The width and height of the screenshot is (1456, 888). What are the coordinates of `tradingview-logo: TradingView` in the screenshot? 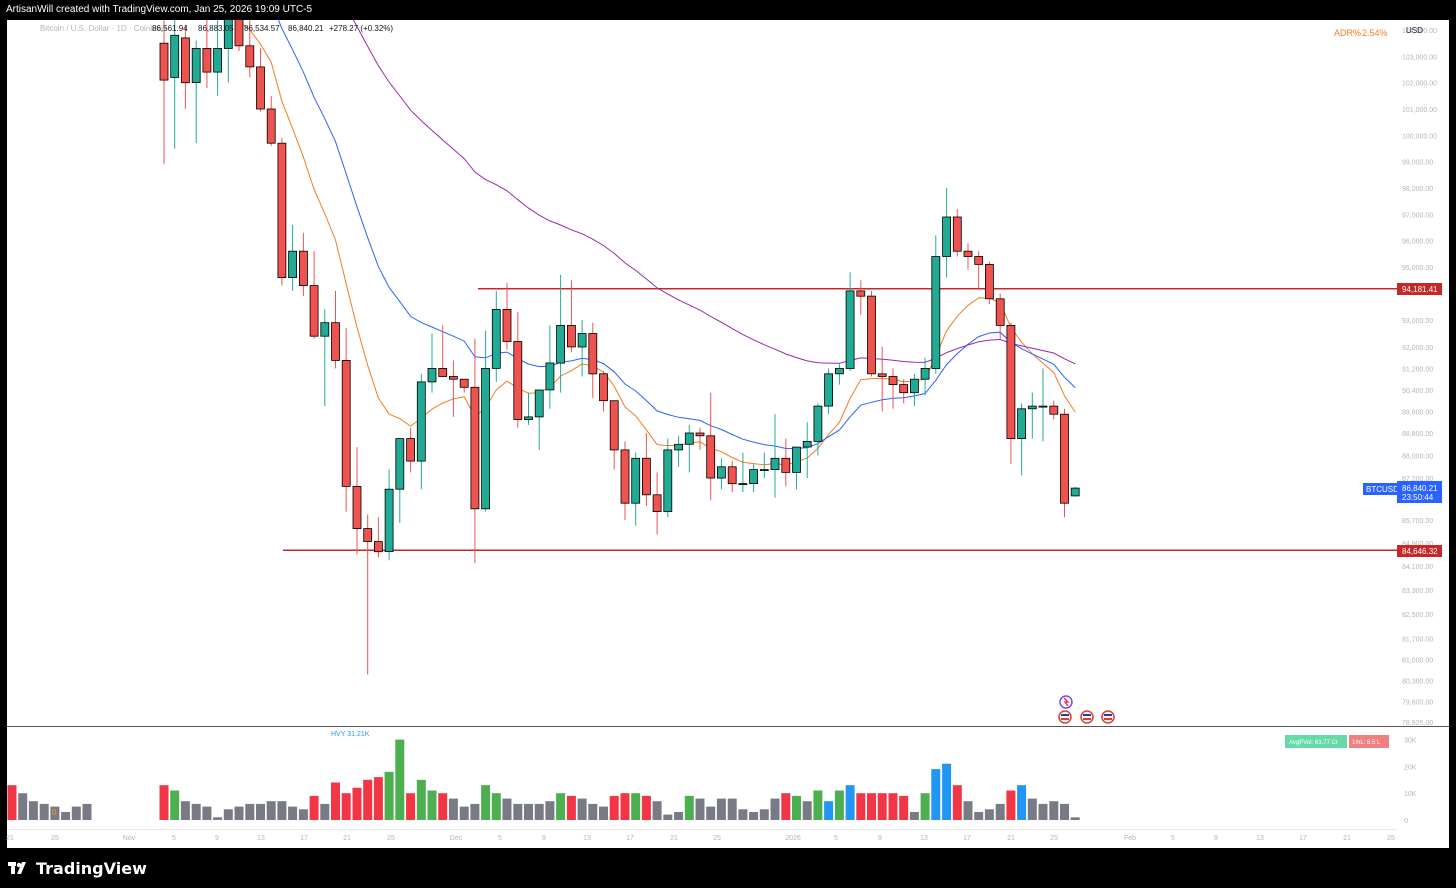 It's located at (77, 868).